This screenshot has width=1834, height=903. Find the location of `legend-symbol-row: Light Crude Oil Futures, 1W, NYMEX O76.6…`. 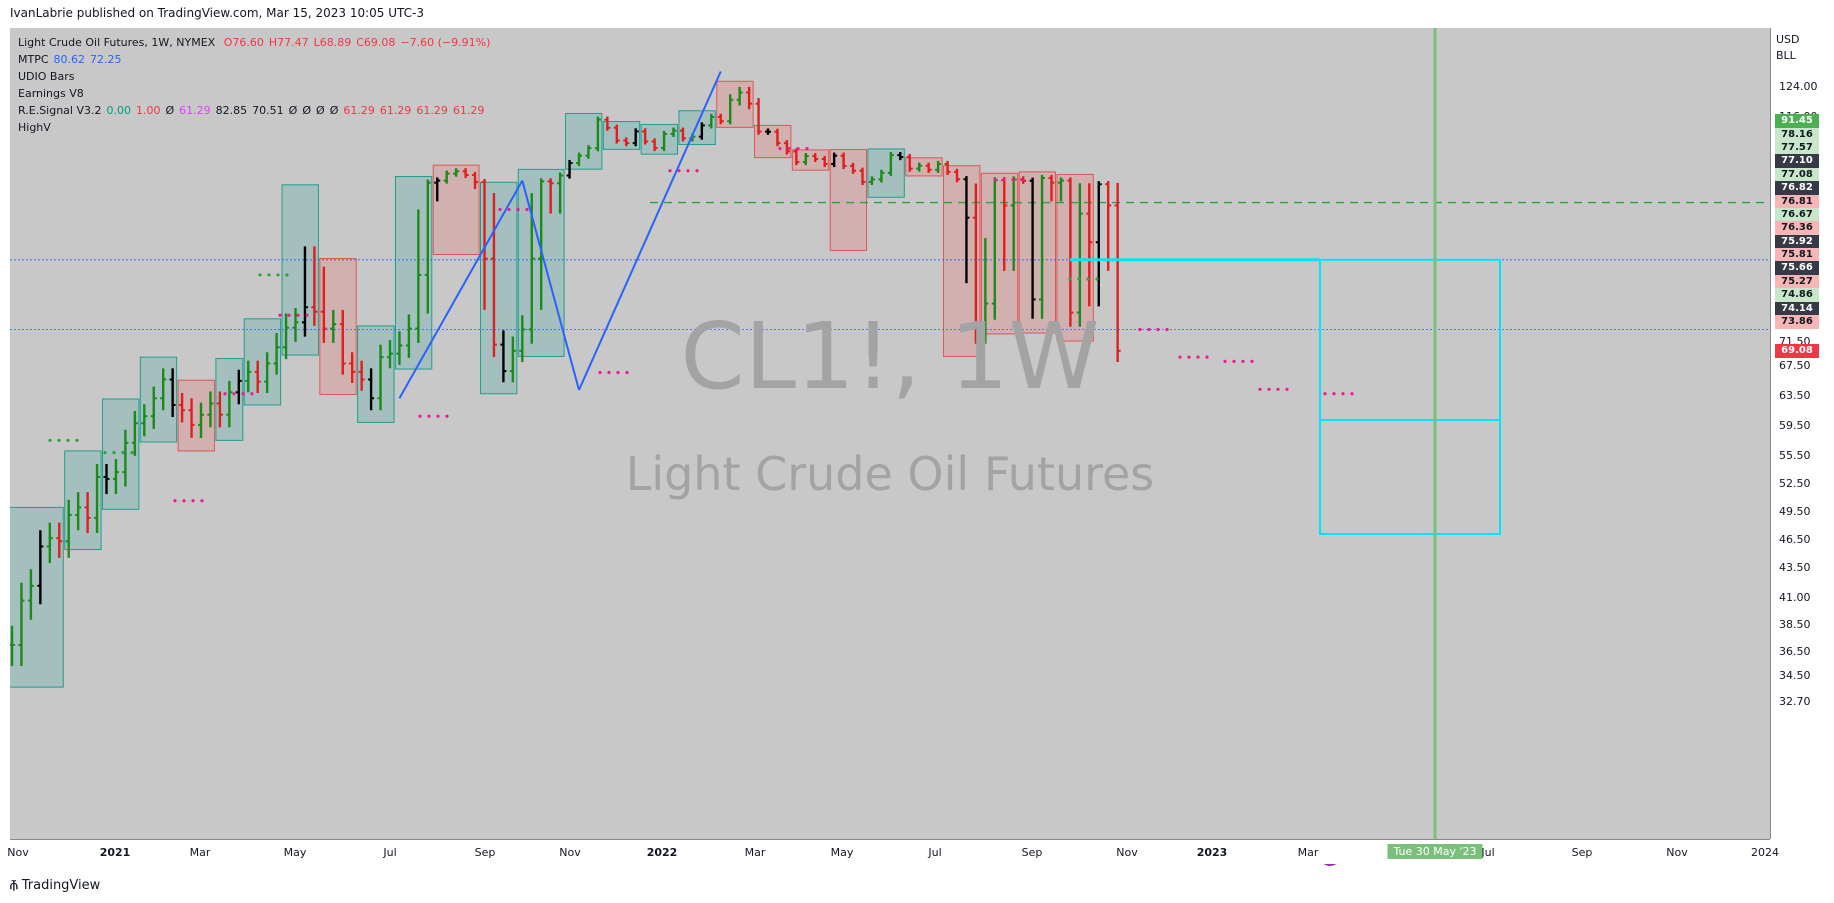

legend-symbol-row: Light Crude Oil Futures, 1W, NYMEX O76.6… is located at coordinates (254, 42).